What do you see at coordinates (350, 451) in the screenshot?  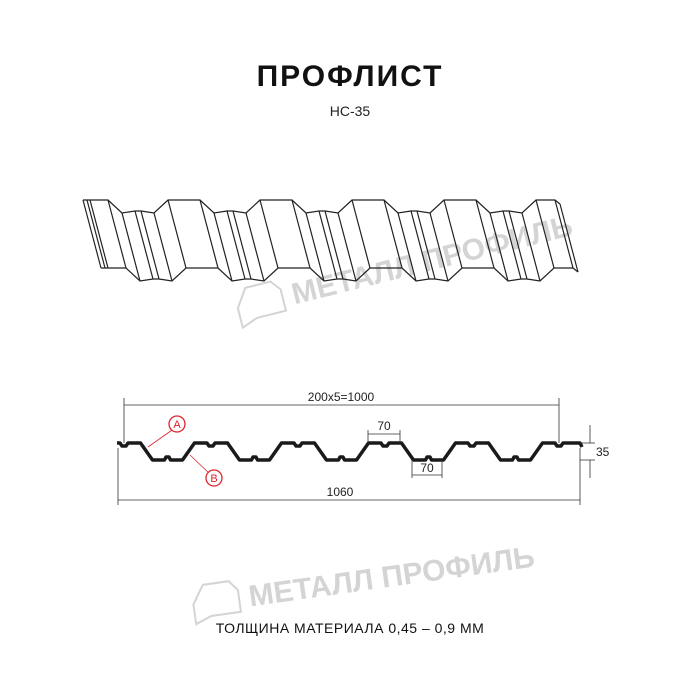 I see `profile-section` at bounding box center [350, 451].